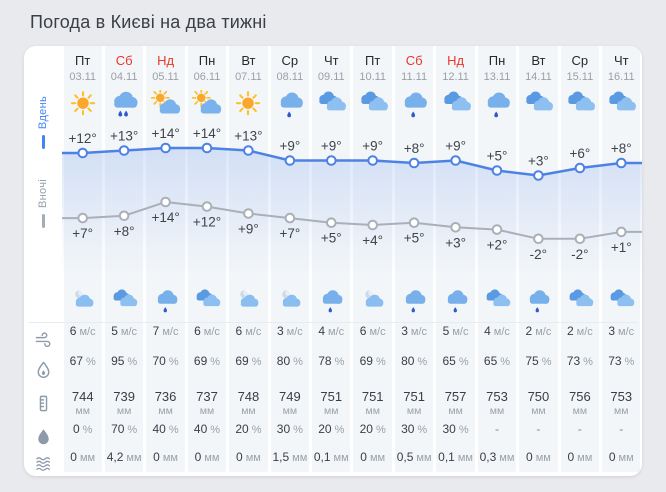  I want to click on day-header: Пн 06.11, so click(206, 67).